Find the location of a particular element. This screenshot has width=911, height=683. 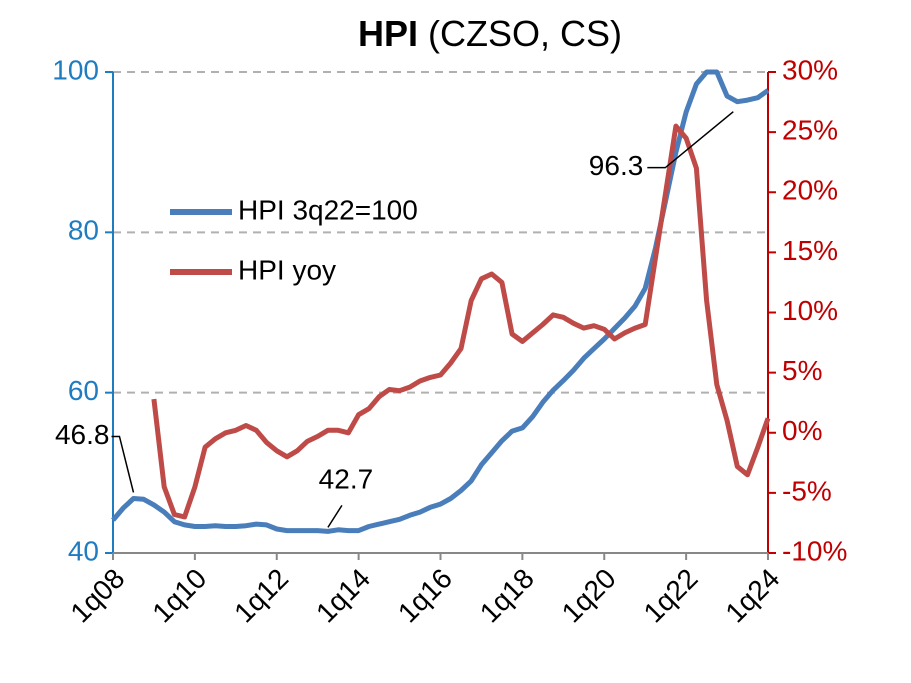

x-tick-label: 1q10 is located at coordinates (179, 596).